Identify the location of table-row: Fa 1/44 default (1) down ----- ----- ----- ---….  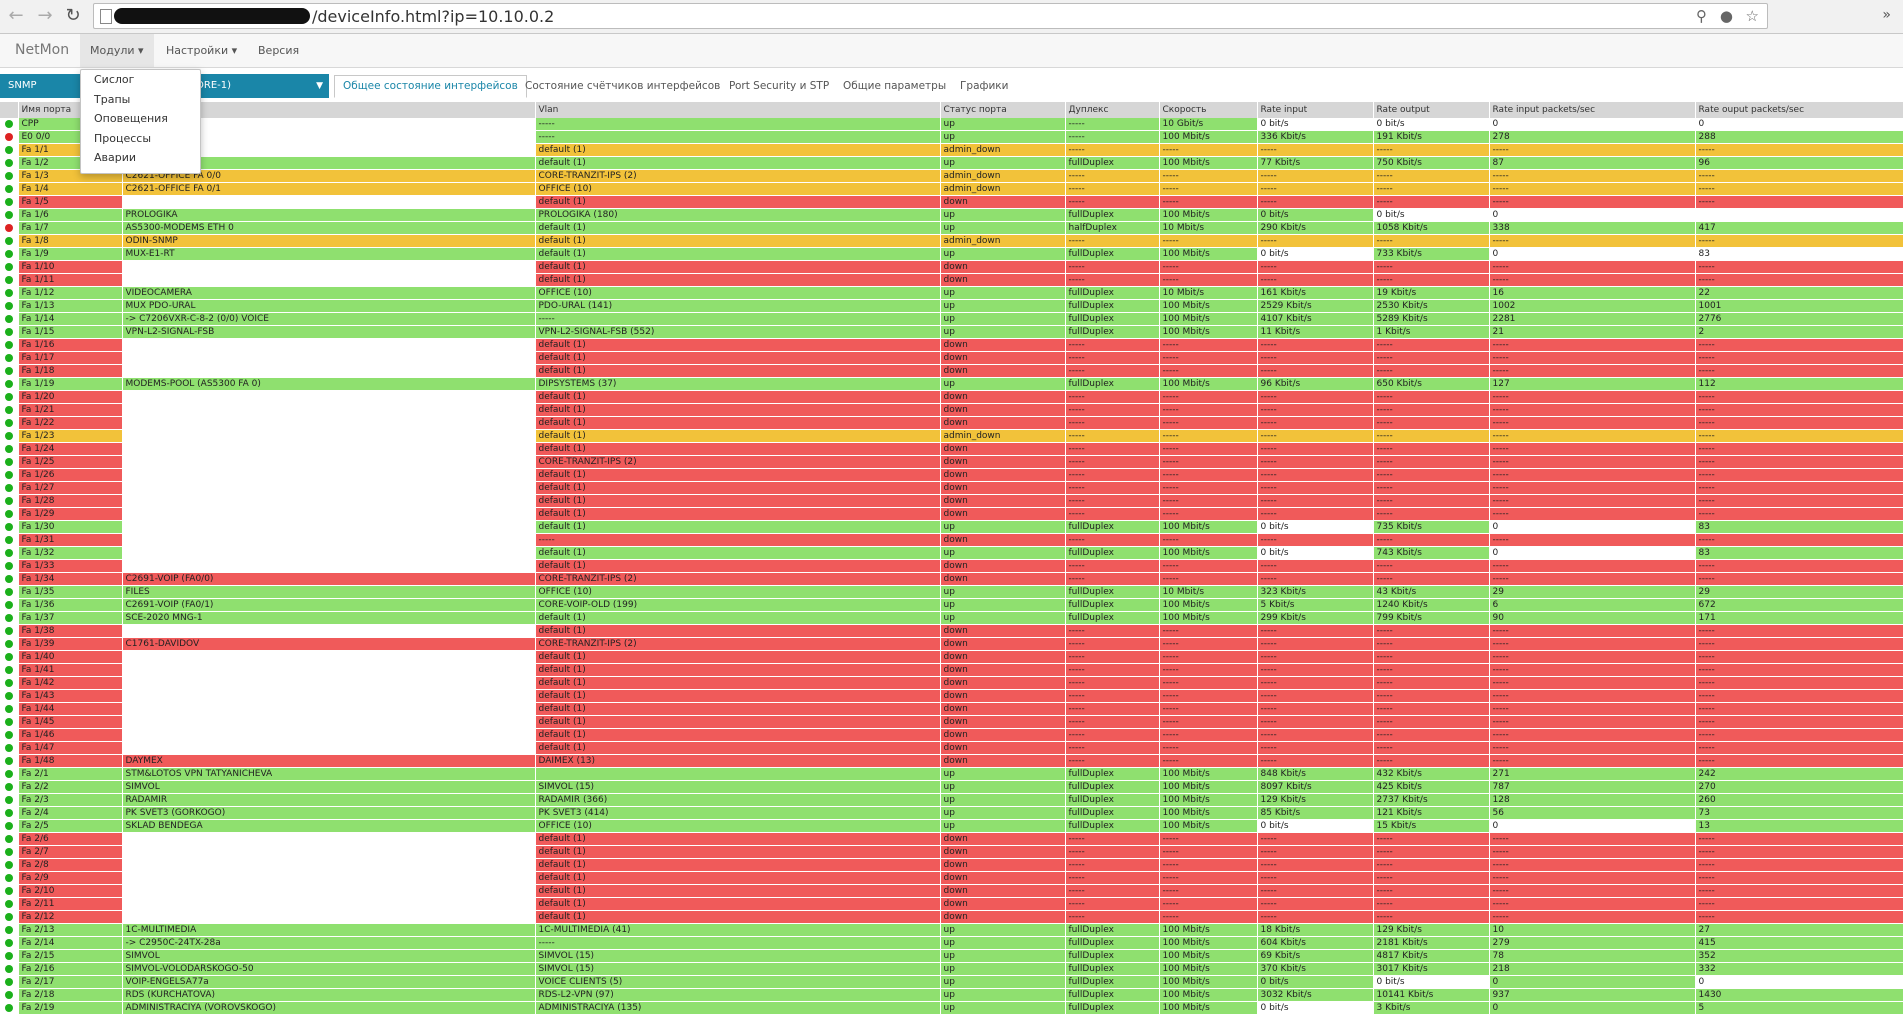
(951, 709).